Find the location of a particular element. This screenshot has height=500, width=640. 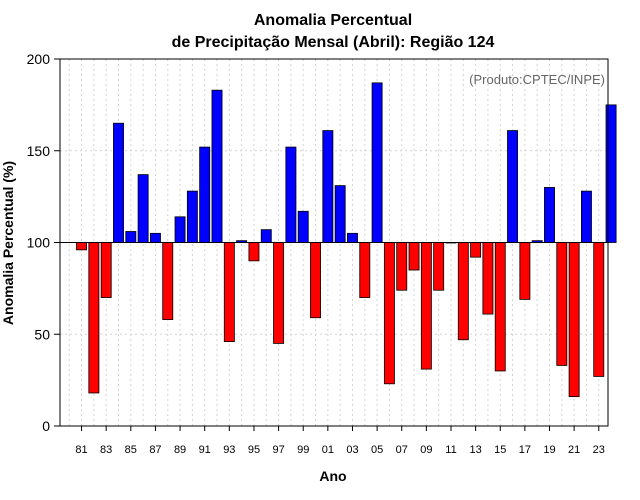

y-tick-label: 100 is located at coordinates (39, 243).